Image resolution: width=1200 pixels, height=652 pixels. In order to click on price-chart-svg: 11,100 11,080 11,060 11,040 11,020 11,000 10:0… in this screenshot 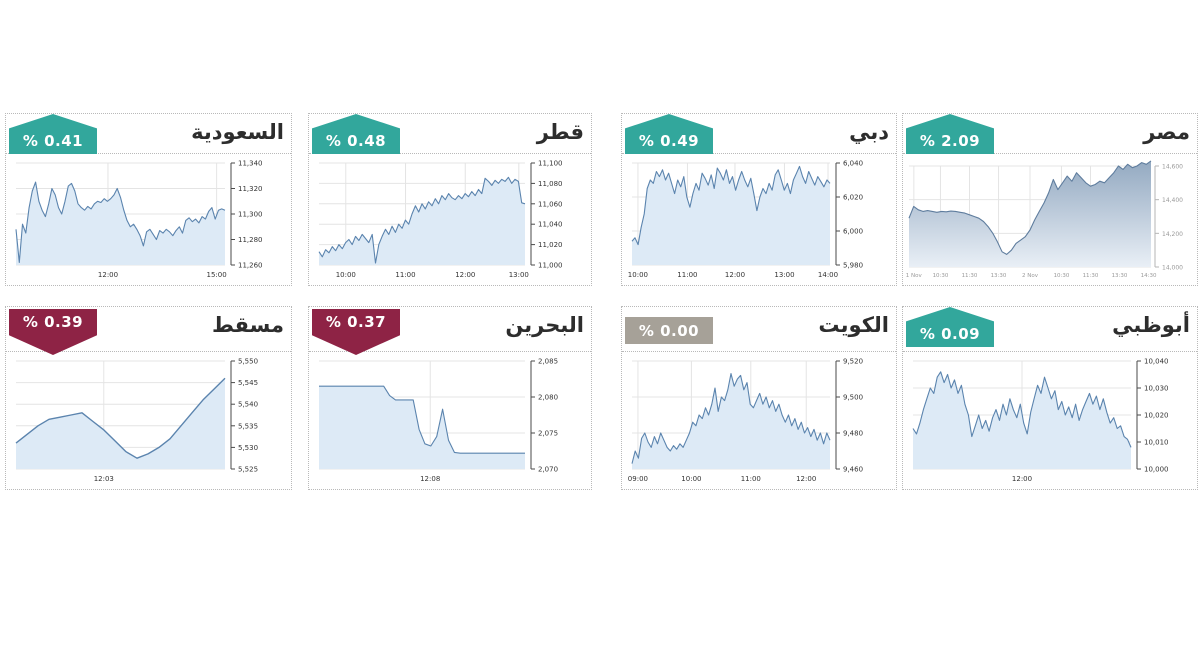, I will do `click(440, 219)`.